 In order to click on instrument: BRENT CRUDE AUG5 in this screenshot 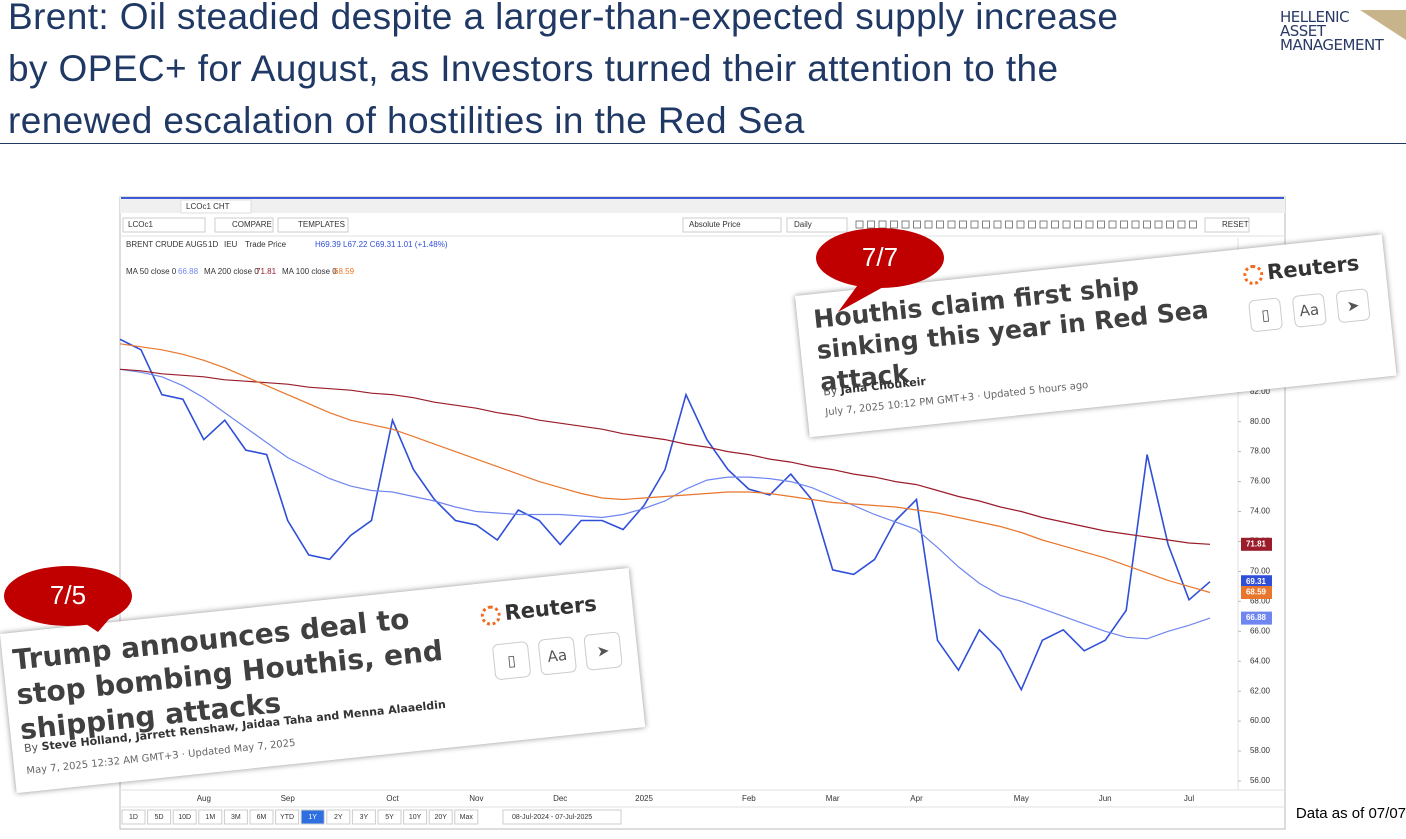, I will do `click(167, 244)`.